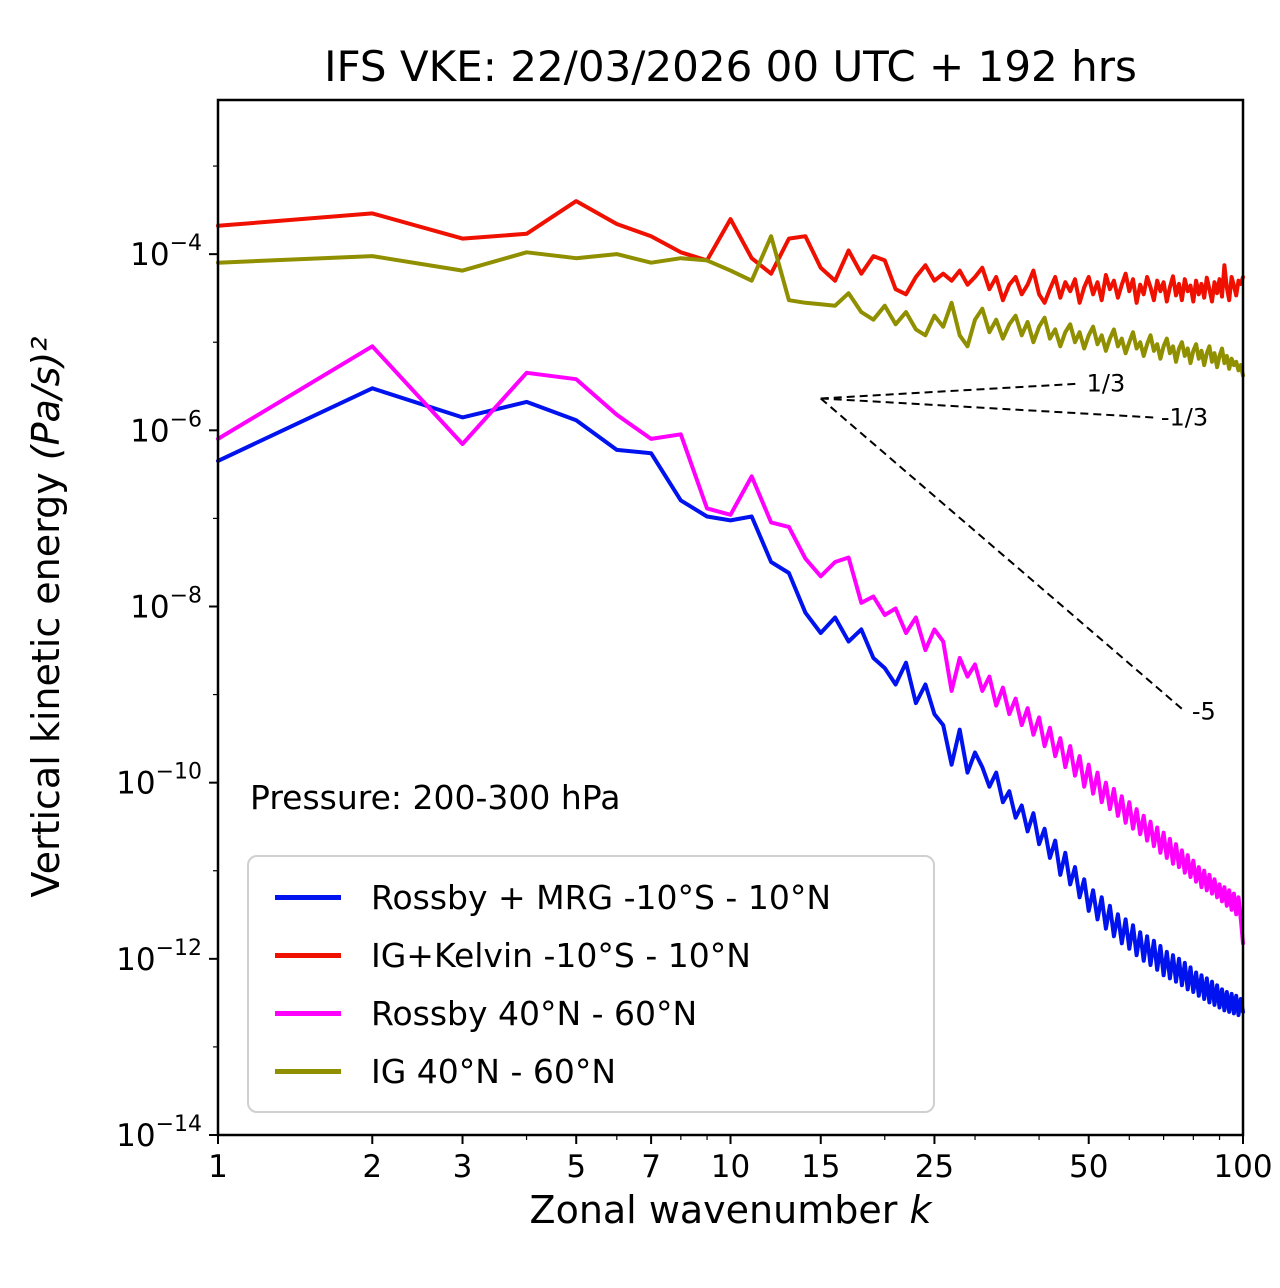 This screenshot has height=1288, width=1280. I want to click on y-tick-label: 10⁻⁴, so click(166, 252).